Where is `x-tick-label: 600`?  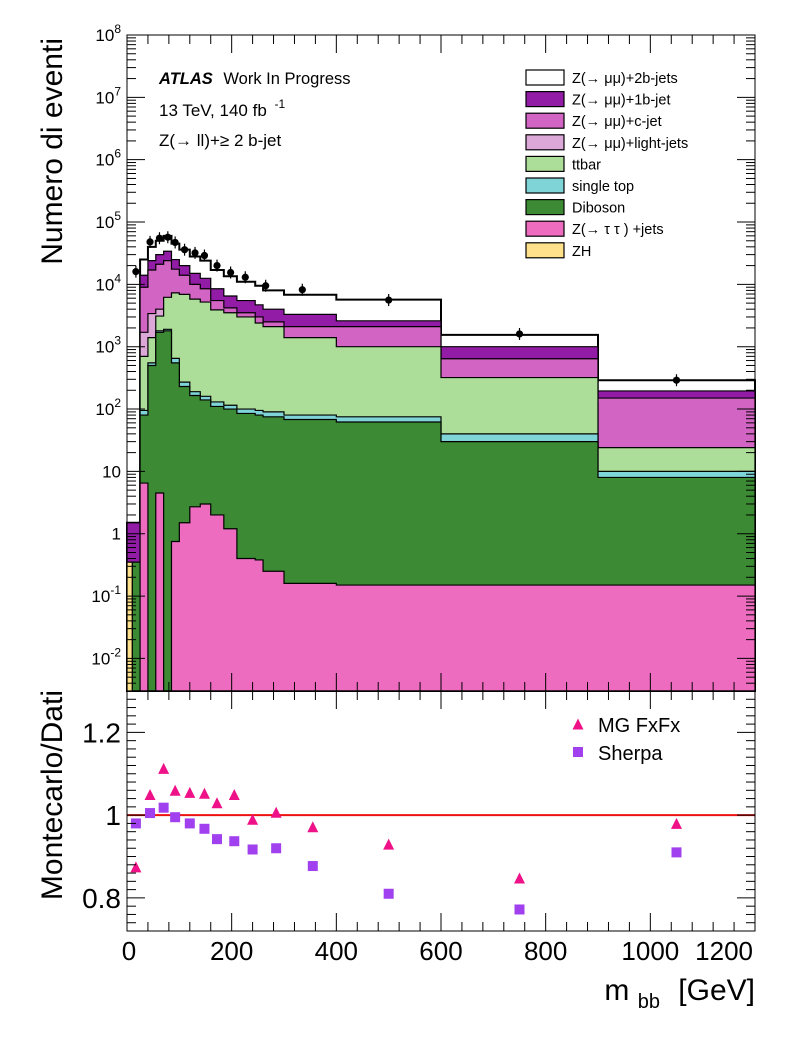 x-tick-label: 600 is located at coordinates (440, 951).